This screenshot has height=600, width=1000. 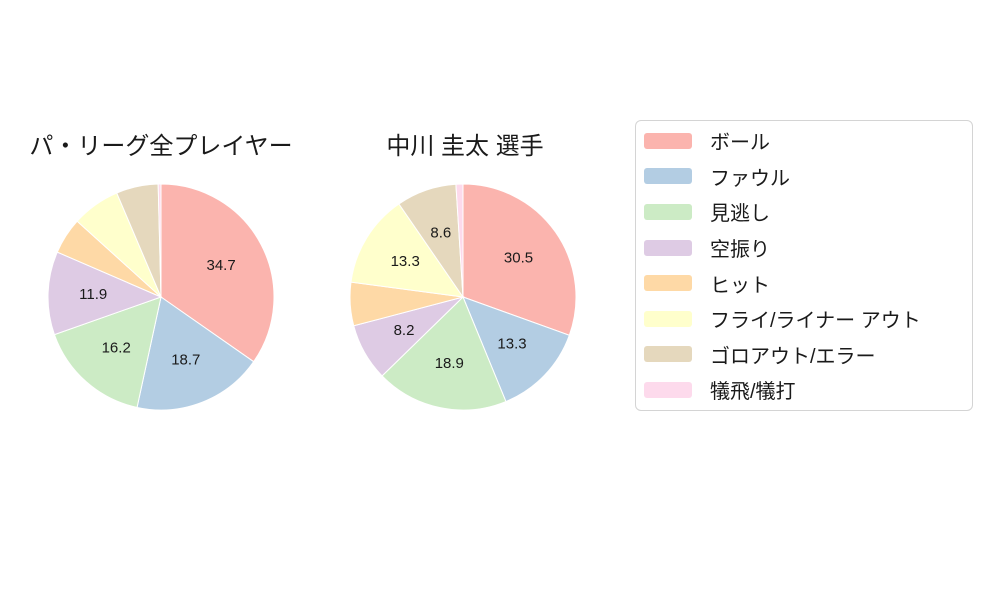 What do you see at coordinates (668, 211) in the screenshot?
I see `legend-swatch-called-strike` at bounding box center [668, 211].